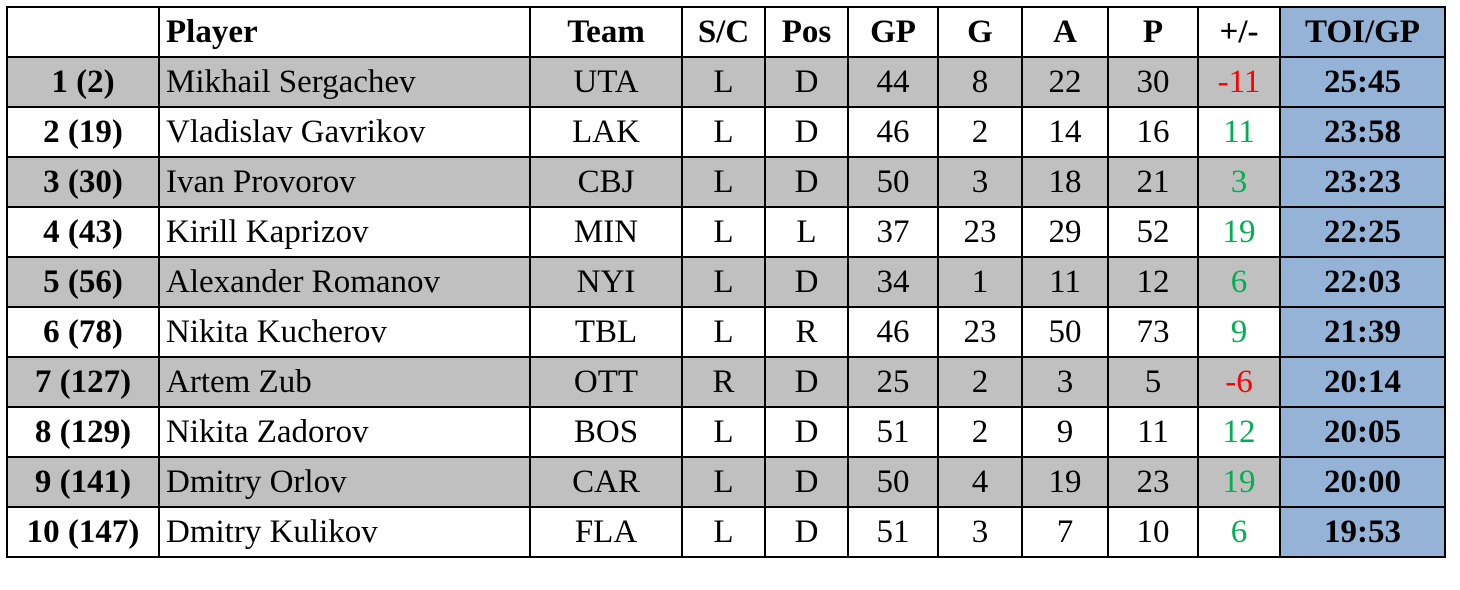 The image size is (1460, 590). Describe the element at coordinates (1153, 282) in the screenshot. I see `p-cell: 12` at that location.